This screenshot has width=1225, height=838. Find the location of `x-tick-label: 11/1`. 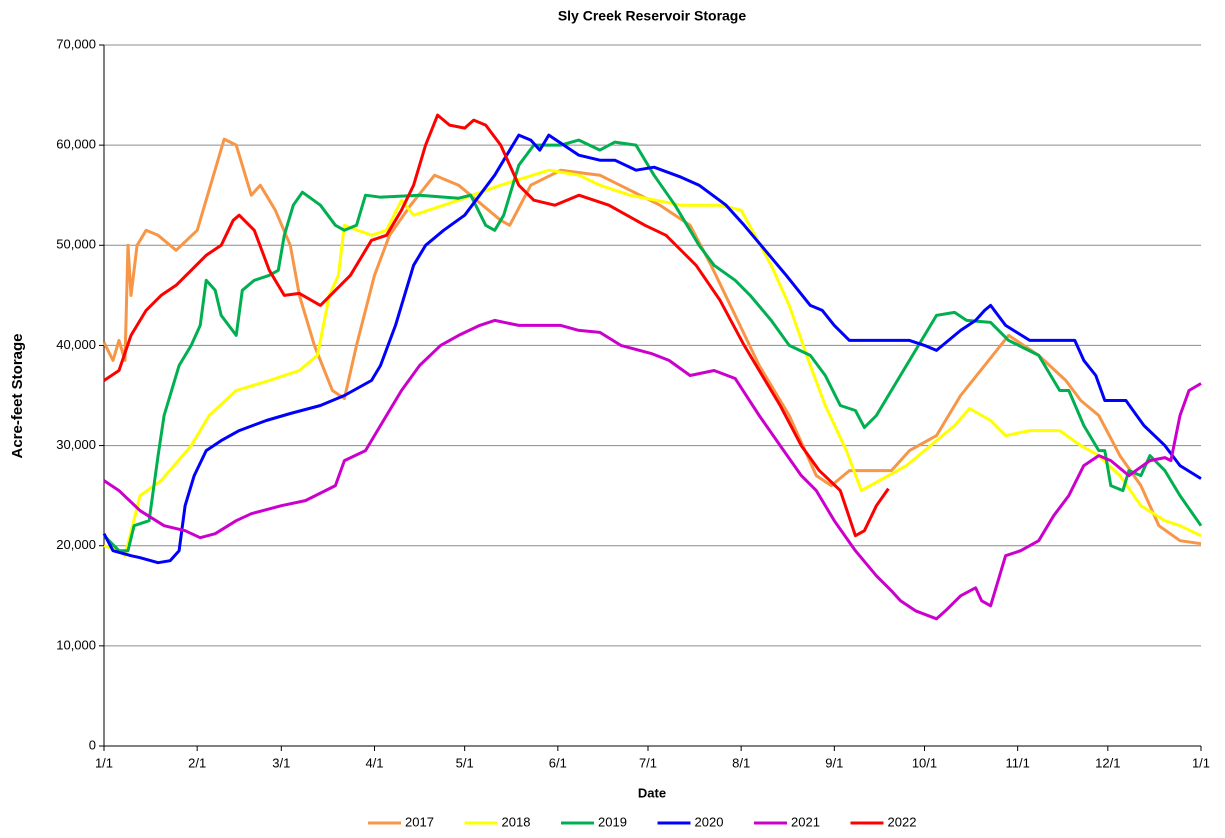

x-tick-label: 11/1 is located at coordinates (1017, 762).